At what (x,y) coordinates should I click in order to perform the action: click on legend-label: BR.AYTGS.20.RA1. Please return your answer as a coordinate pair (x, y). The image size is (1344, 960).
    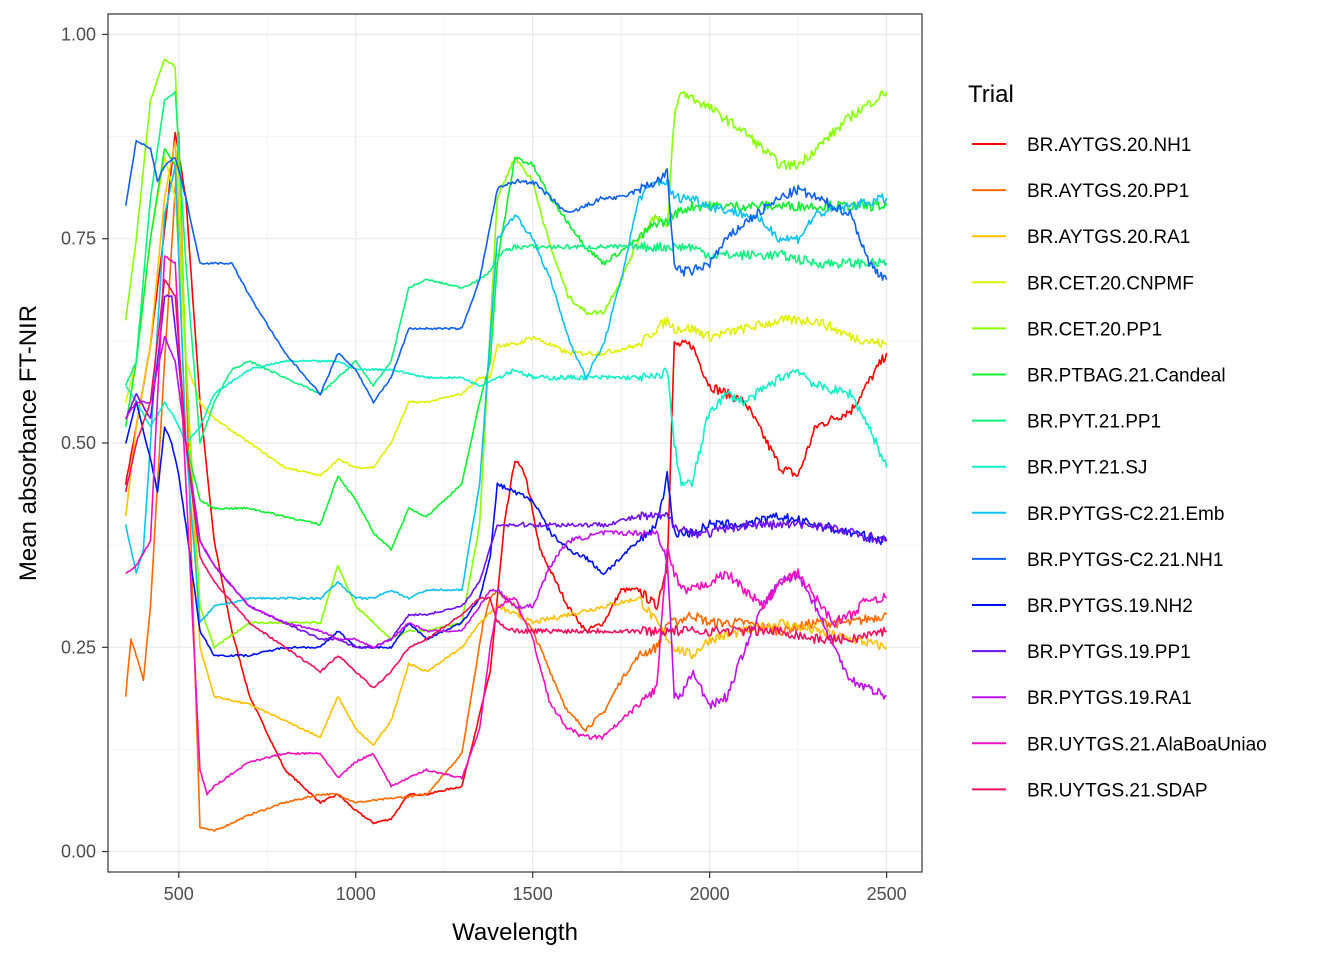
    Looking at the image, I should click on (1108, 237).